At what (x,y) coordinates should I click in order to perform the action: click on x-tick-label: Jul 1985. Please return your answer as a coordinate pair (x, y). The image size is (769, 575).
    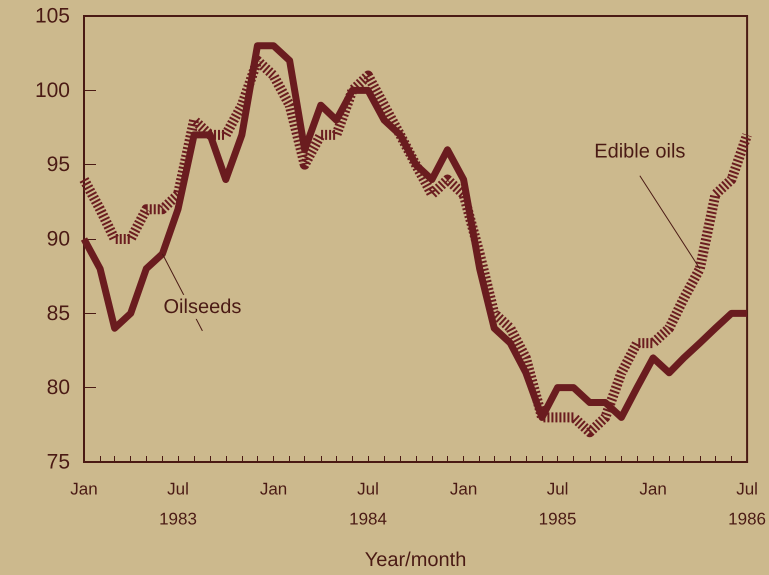
    Looking at the image, I should click on (557, 504).